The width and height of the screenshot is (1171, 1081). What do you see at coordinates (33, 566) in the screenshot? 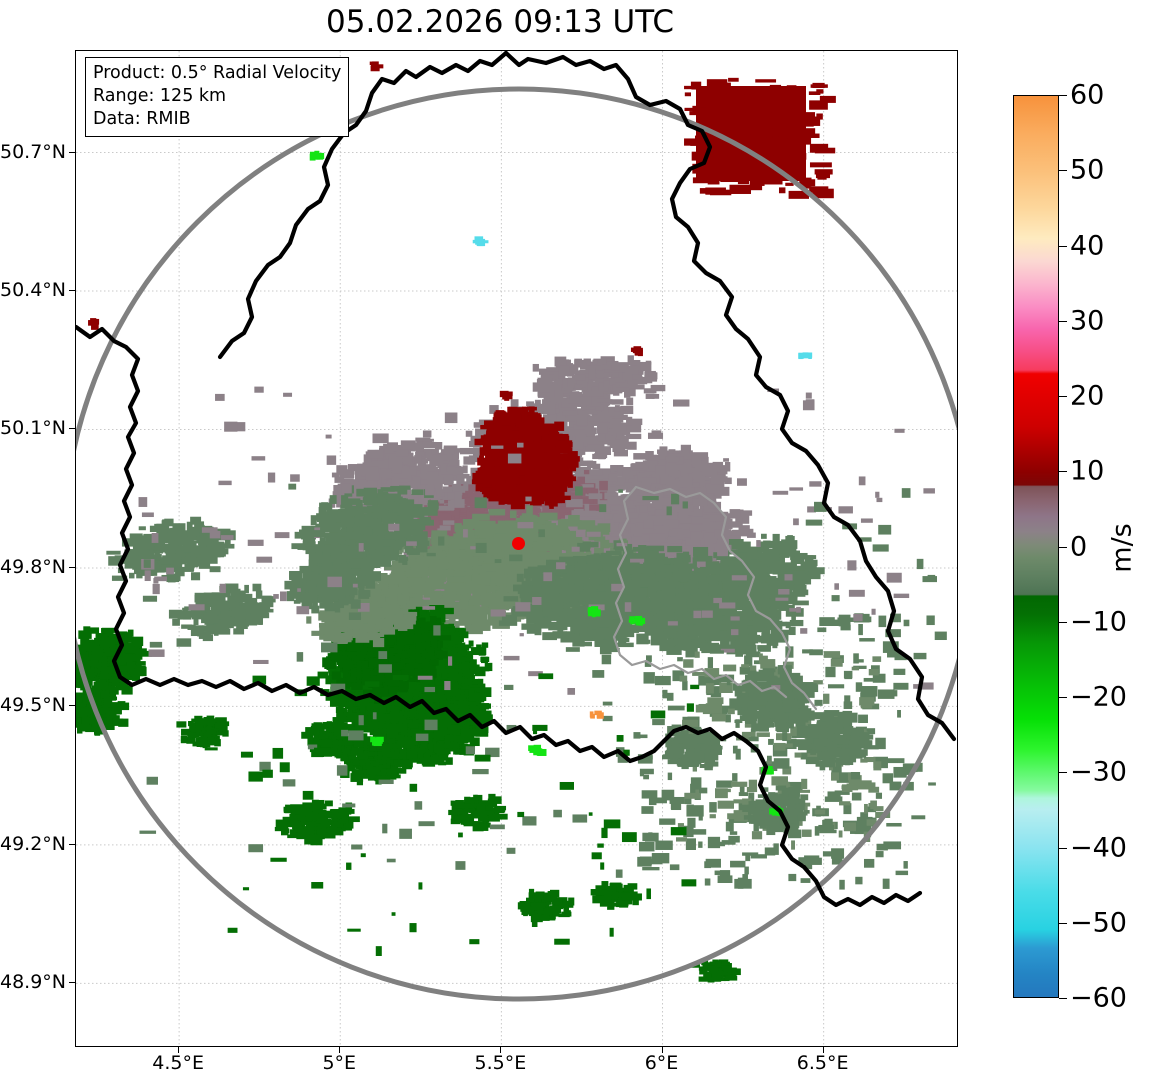
I see `y-axis-tick-label: 49.8°N` at bounding box center [33, 566].